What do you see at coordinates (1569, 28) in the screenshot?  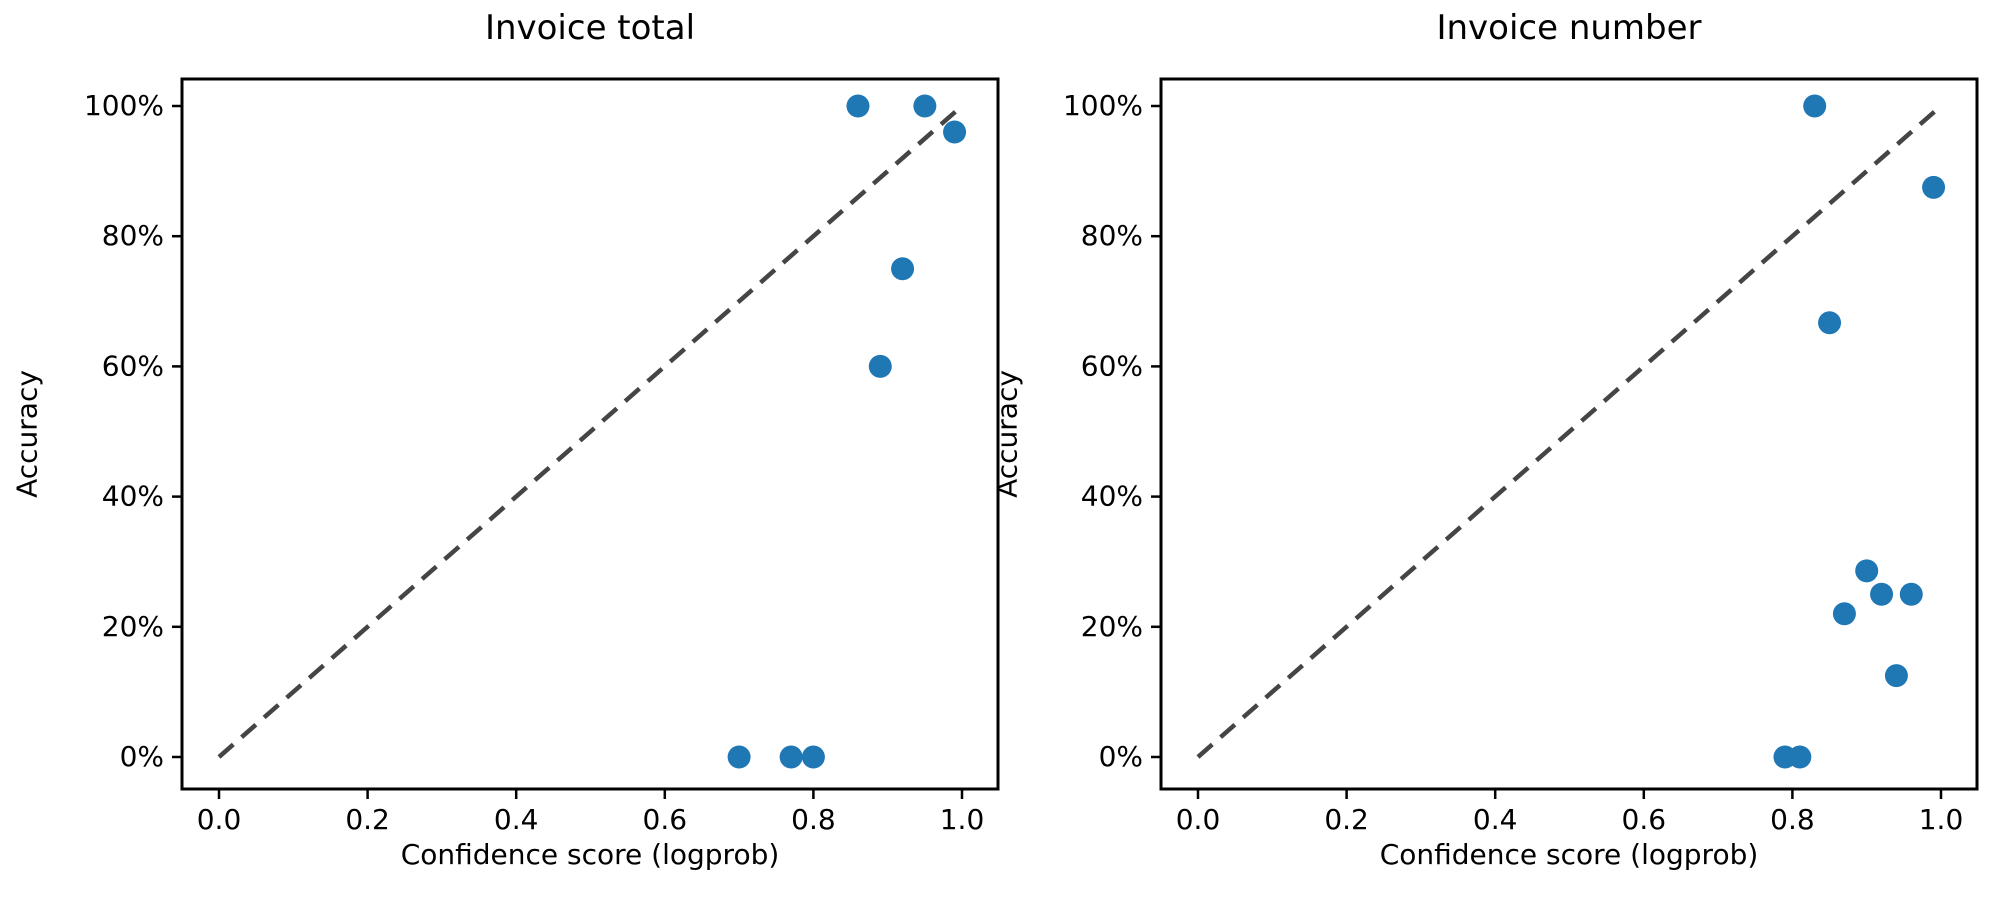 I see `right-panel-title: Invoice number` at bounding box center [1569, 28].